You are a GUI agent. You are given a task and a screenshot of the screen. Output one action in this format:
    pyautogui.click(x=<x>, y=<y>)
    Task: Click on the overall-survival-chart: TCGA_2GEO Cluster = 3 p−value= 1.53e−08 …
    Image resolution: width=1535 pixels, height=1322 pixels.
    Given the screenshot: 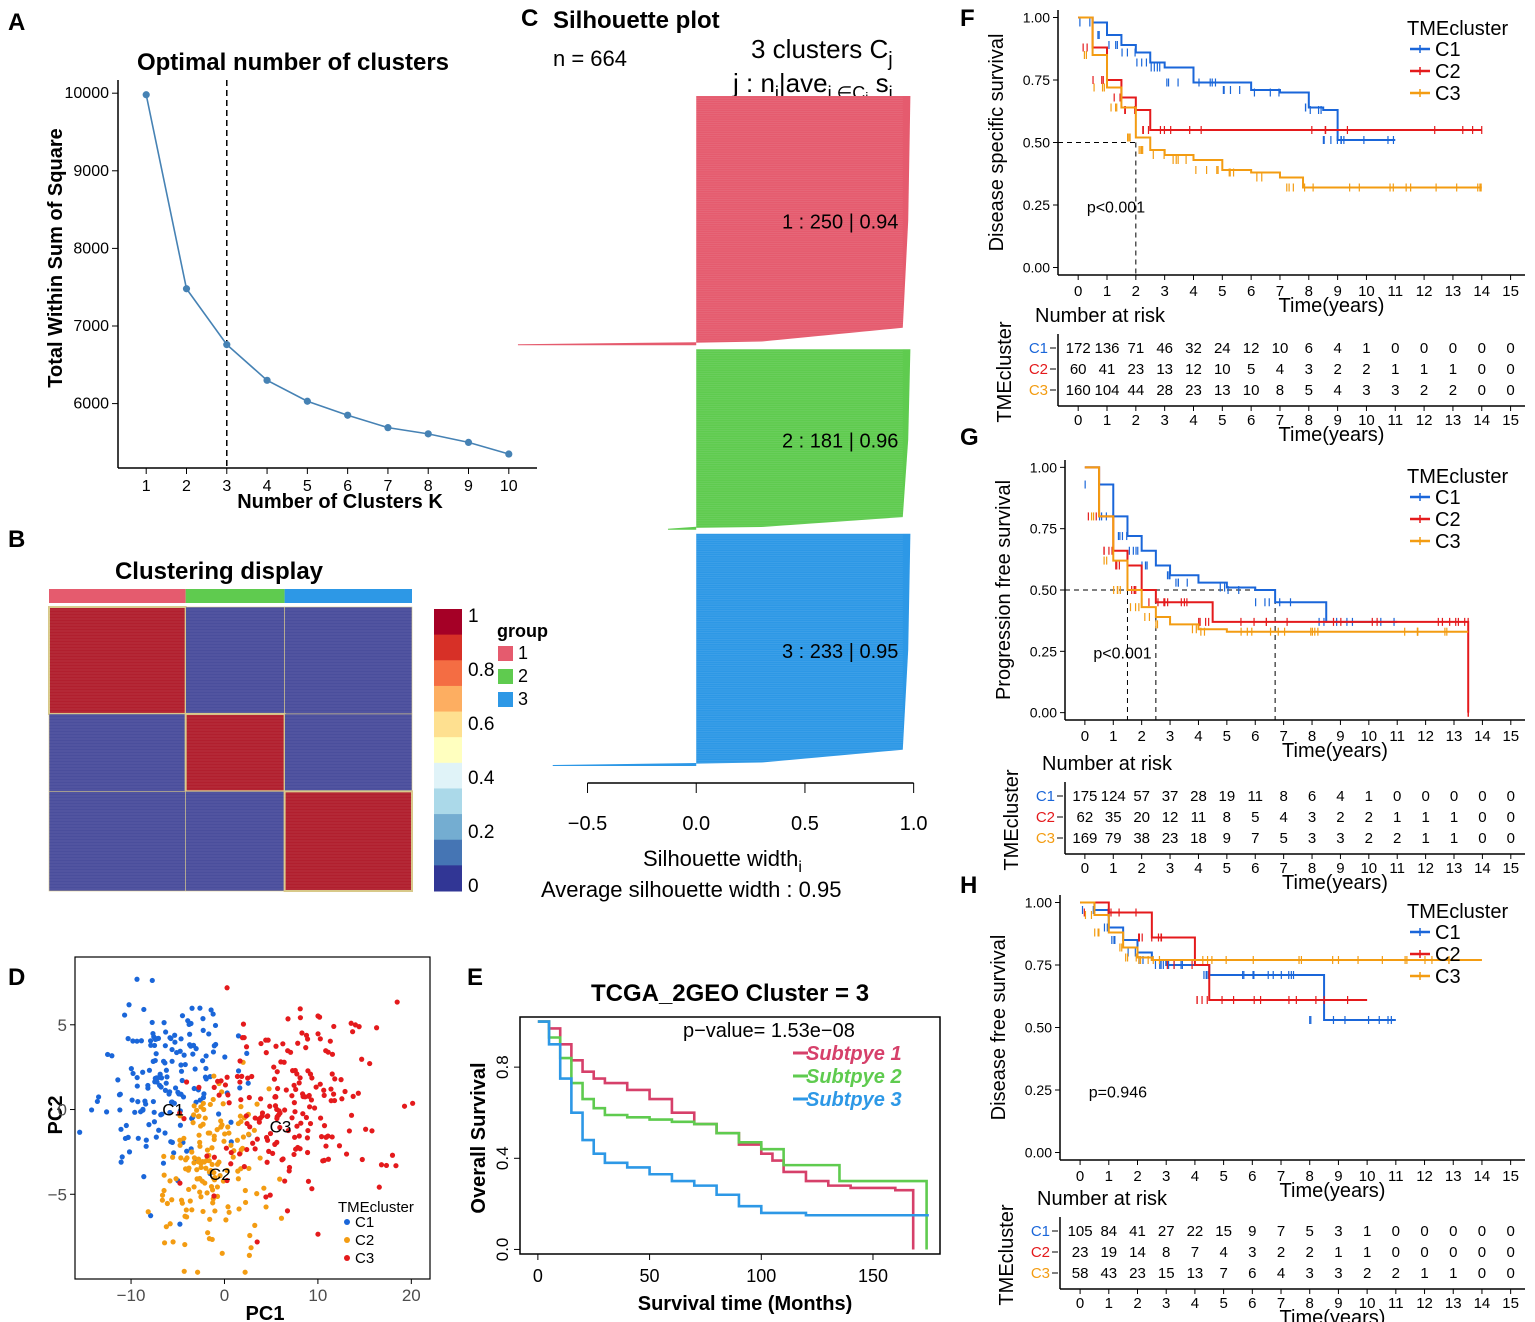 What is the action you would take?
    pyautogui.click(x=704, y=1147)
    